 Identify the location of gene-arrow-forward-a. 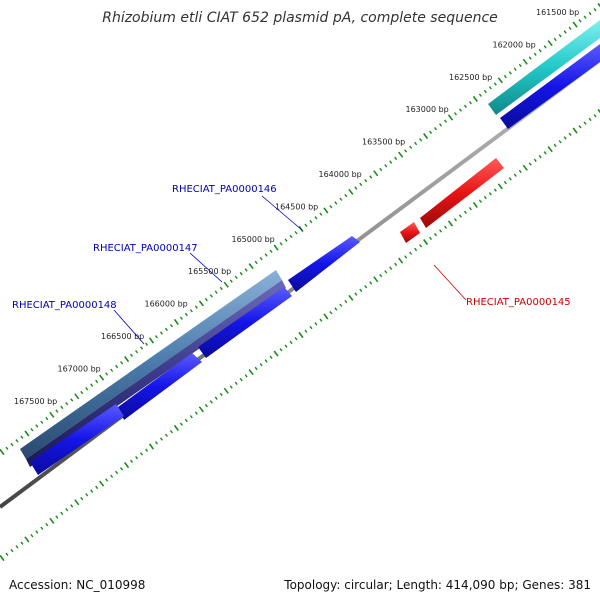
(550, 86).